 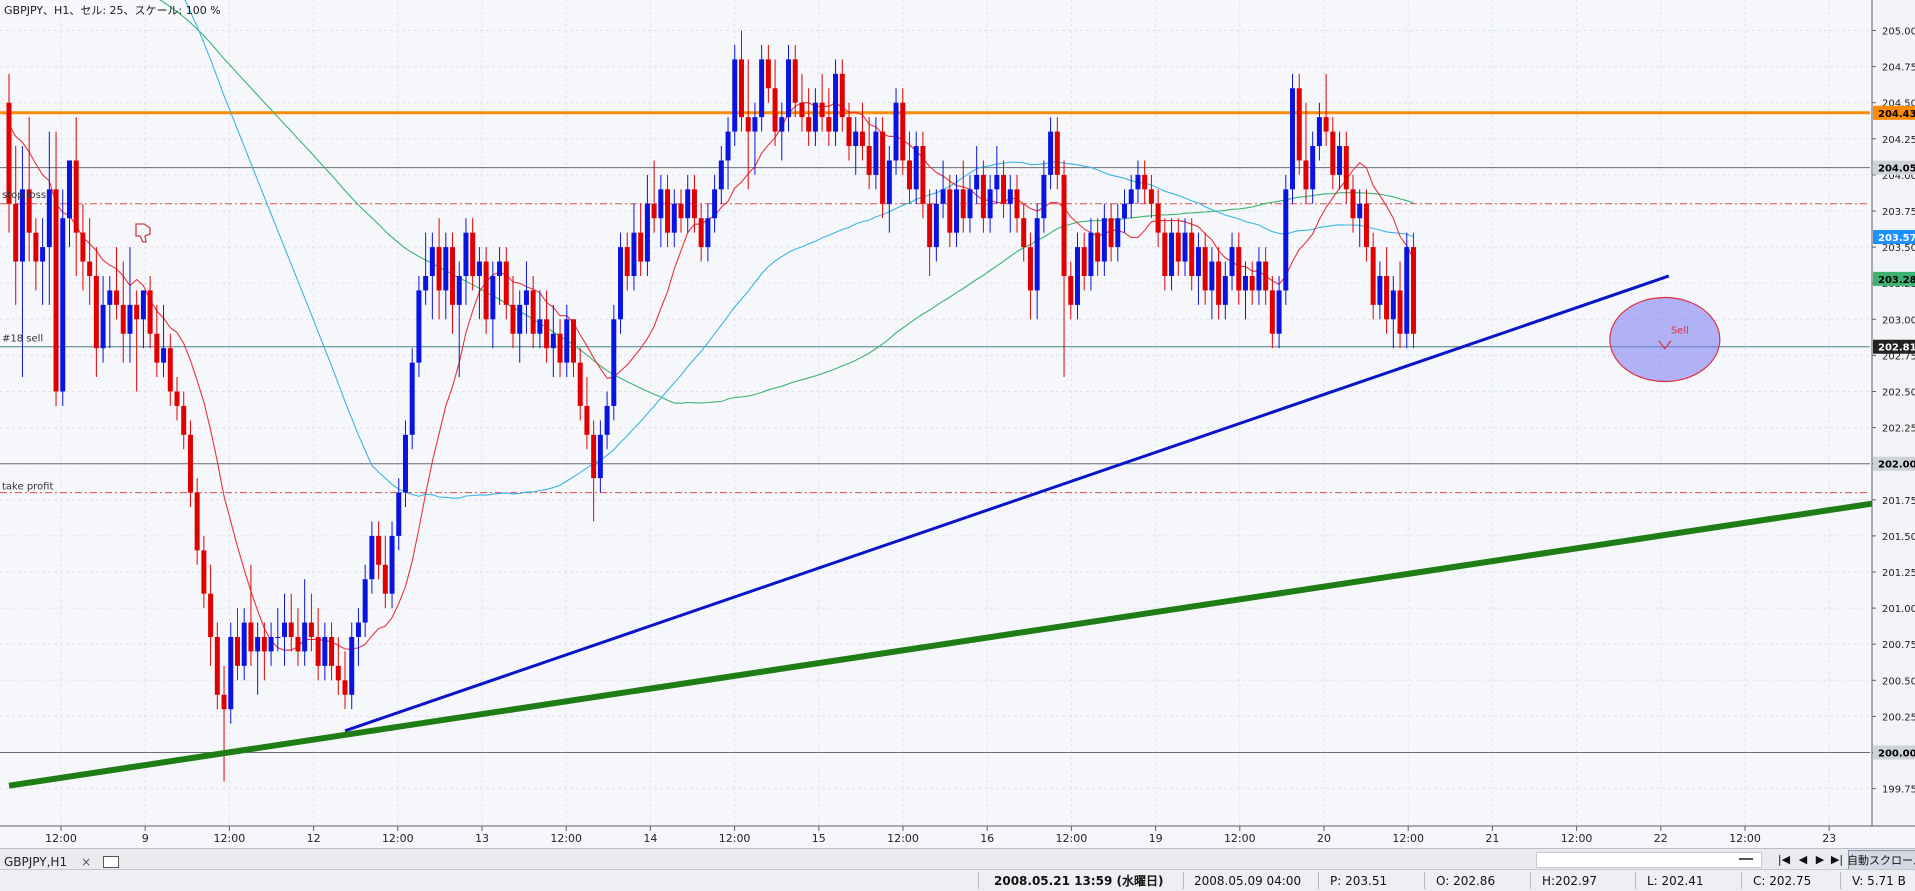 I want to click on time-label: 21, so click(x=1492, y=838).